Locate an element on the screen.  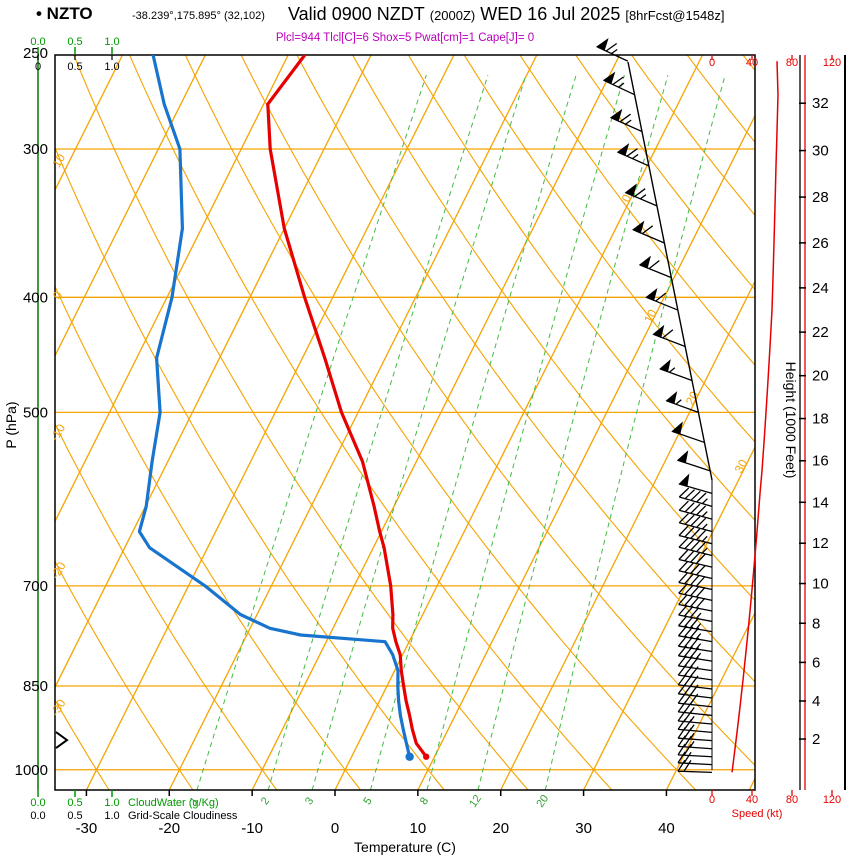
mixing-ratio-label: 8 is located at coordinates (424, 801).